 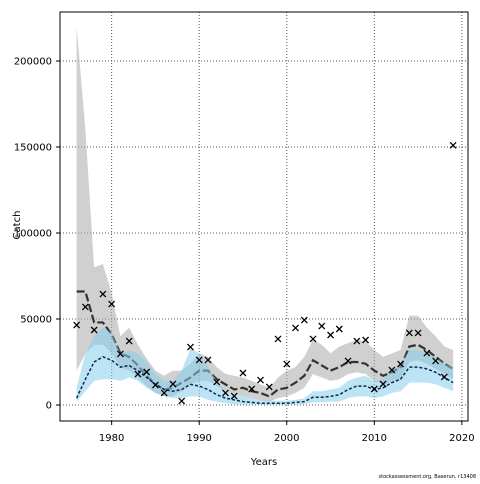 I want to click on x-tick-label: 2020, so click(x=461, y=438).